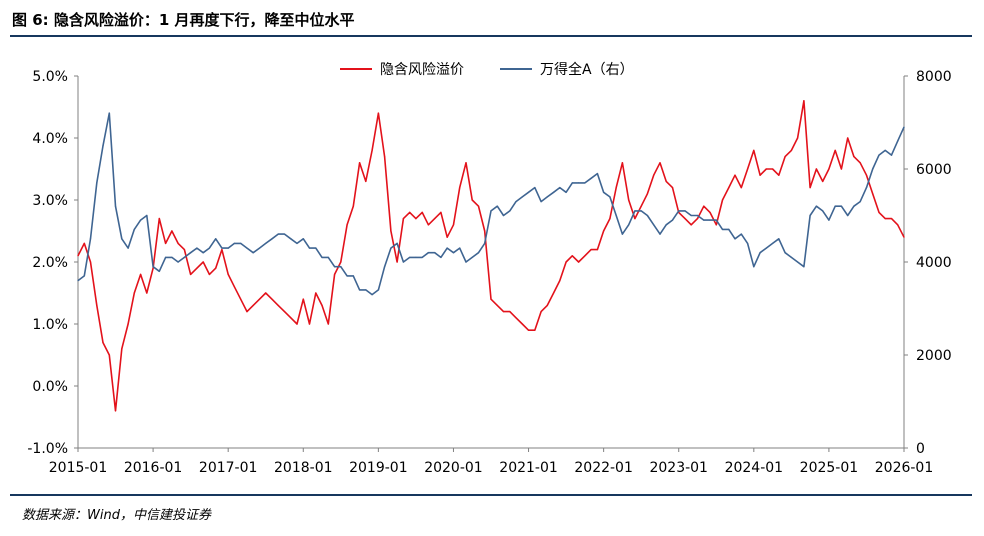  I want to click on x-tick-label: 2025-01, so click(829, 468).